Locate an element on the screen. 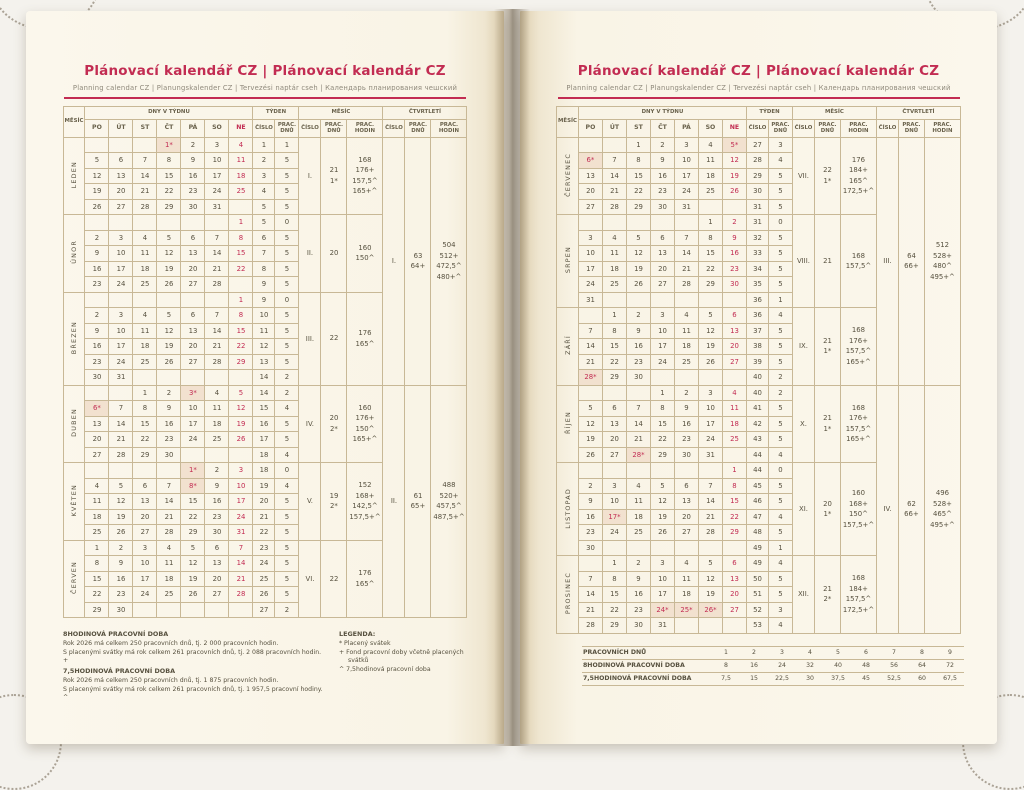 The image size is (1024, 790). week-row: 24 25 26 27 28 29 30 35 5 is located at coordinates (759, 284).